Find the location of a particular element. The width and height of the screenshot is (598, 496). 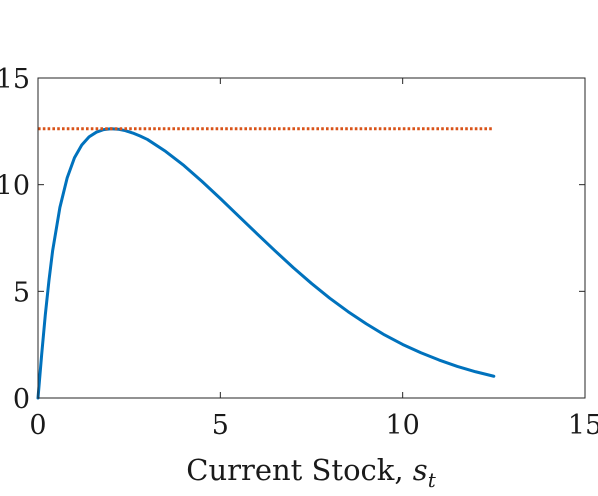

x-axis-title-subscript: t is located at coordinates (432, 480).